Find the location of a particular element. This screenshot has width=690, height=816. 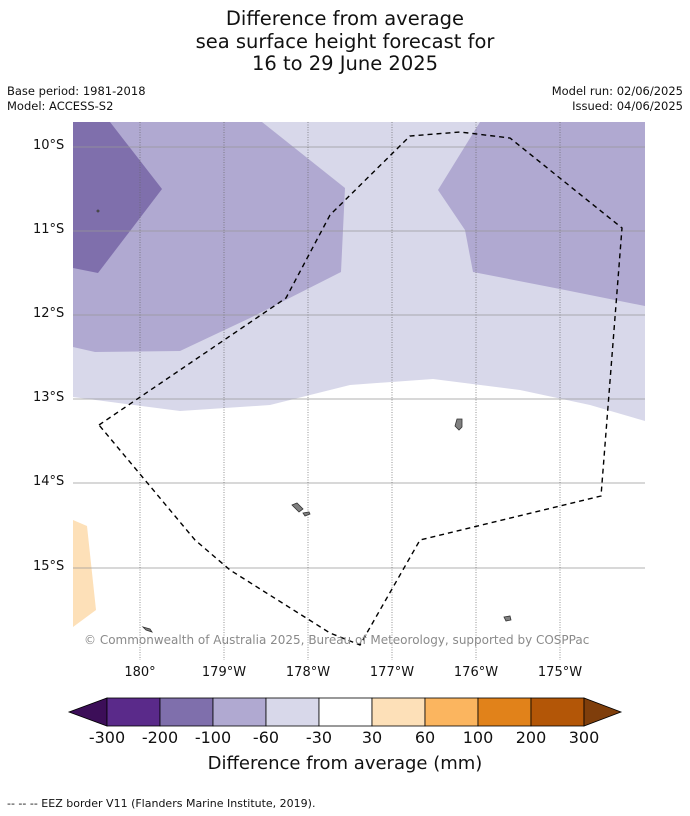

title-line-1: Difference from average is located at coordinates (345, 18).